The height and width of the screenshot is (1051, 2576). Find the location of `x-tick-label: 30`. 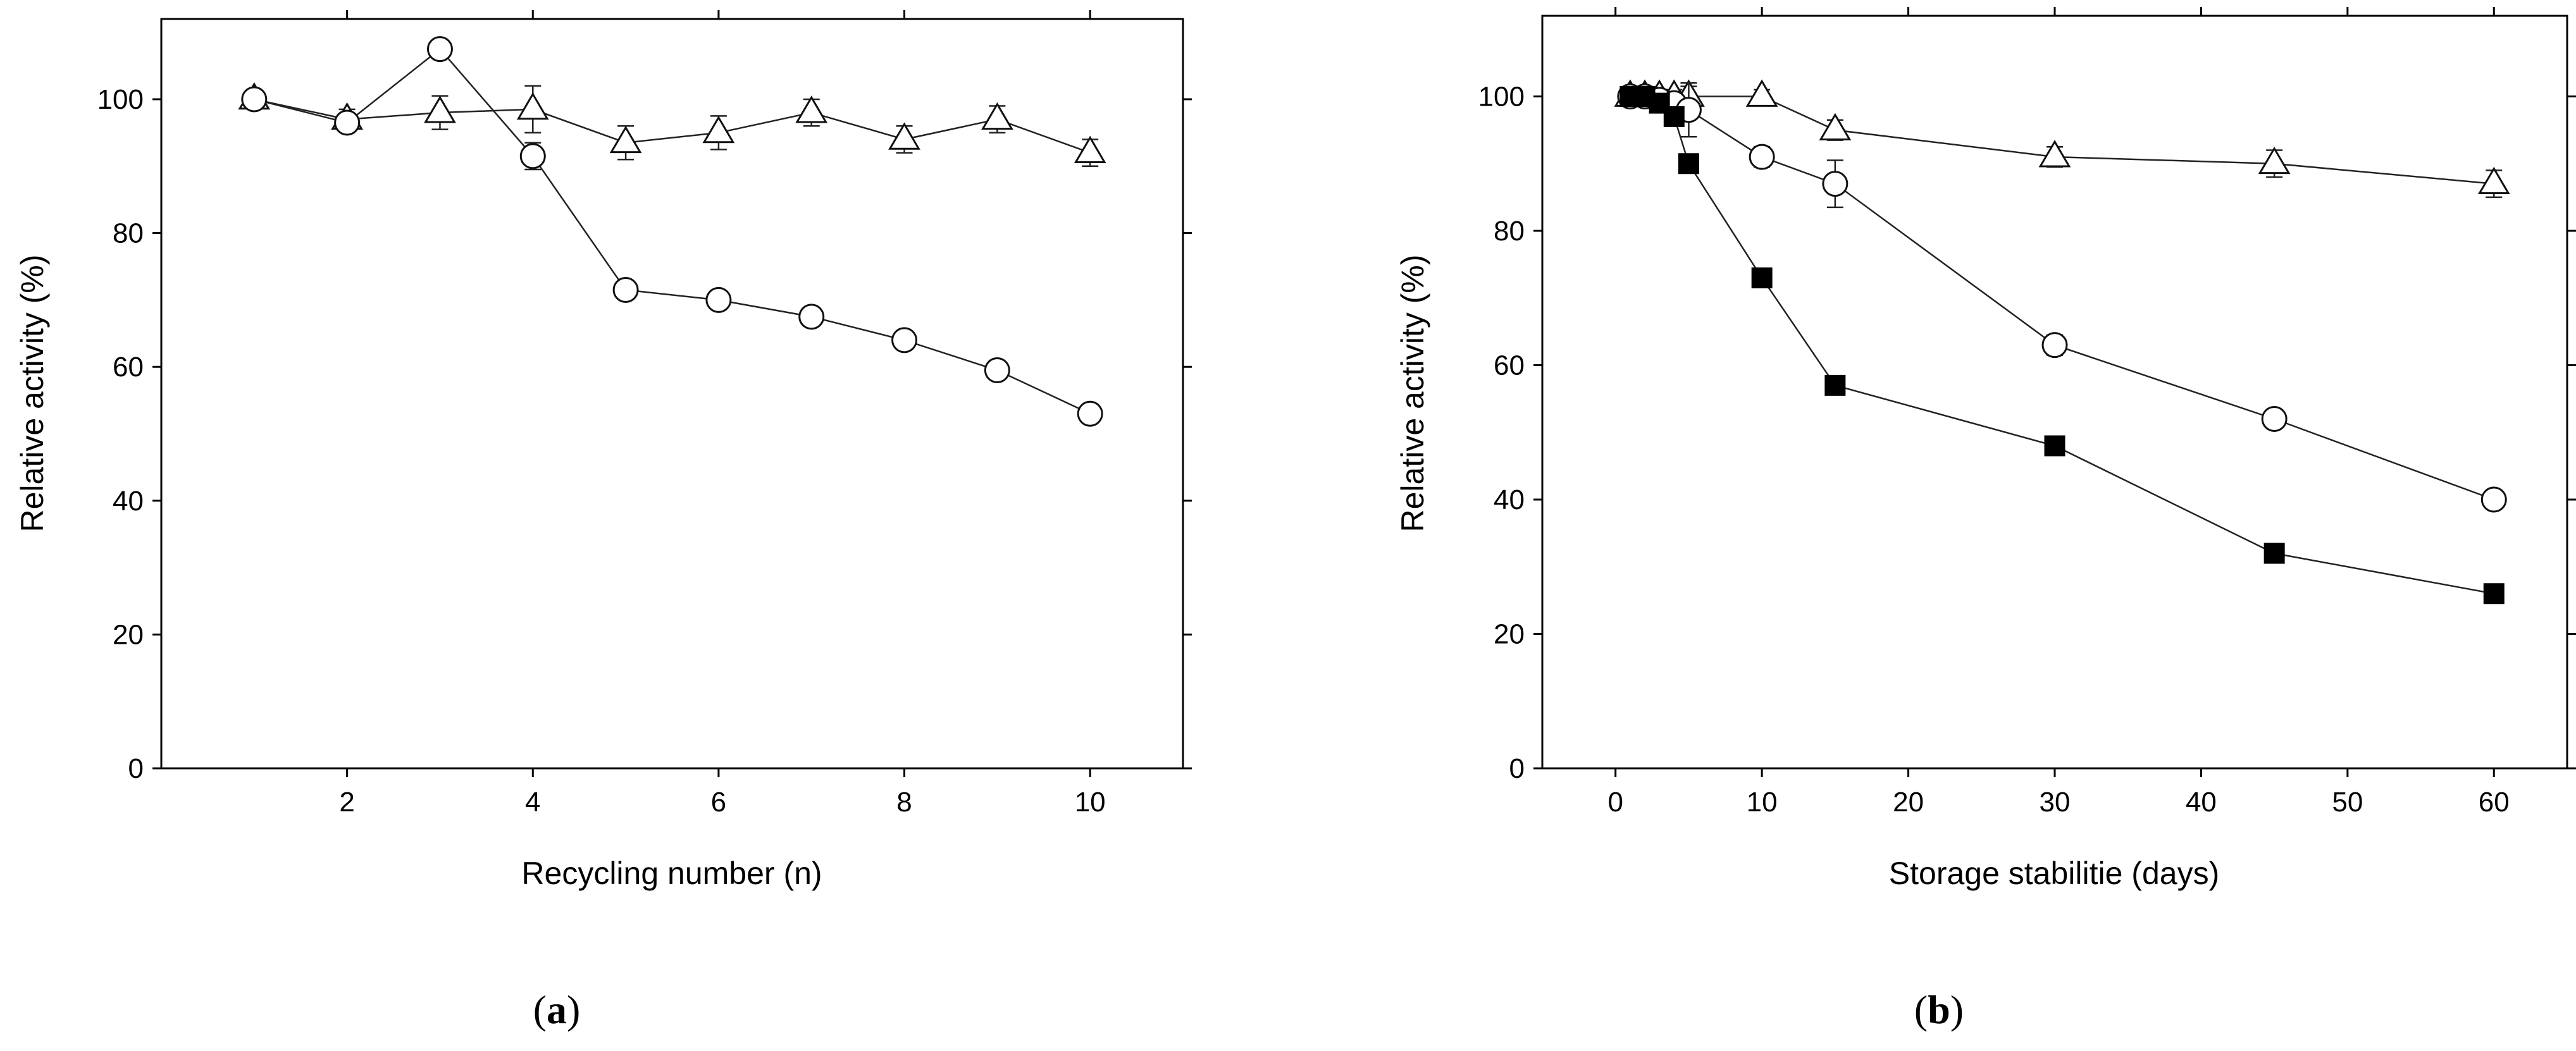

x-tick-label: 30 is located at coordinates (2055, 802).